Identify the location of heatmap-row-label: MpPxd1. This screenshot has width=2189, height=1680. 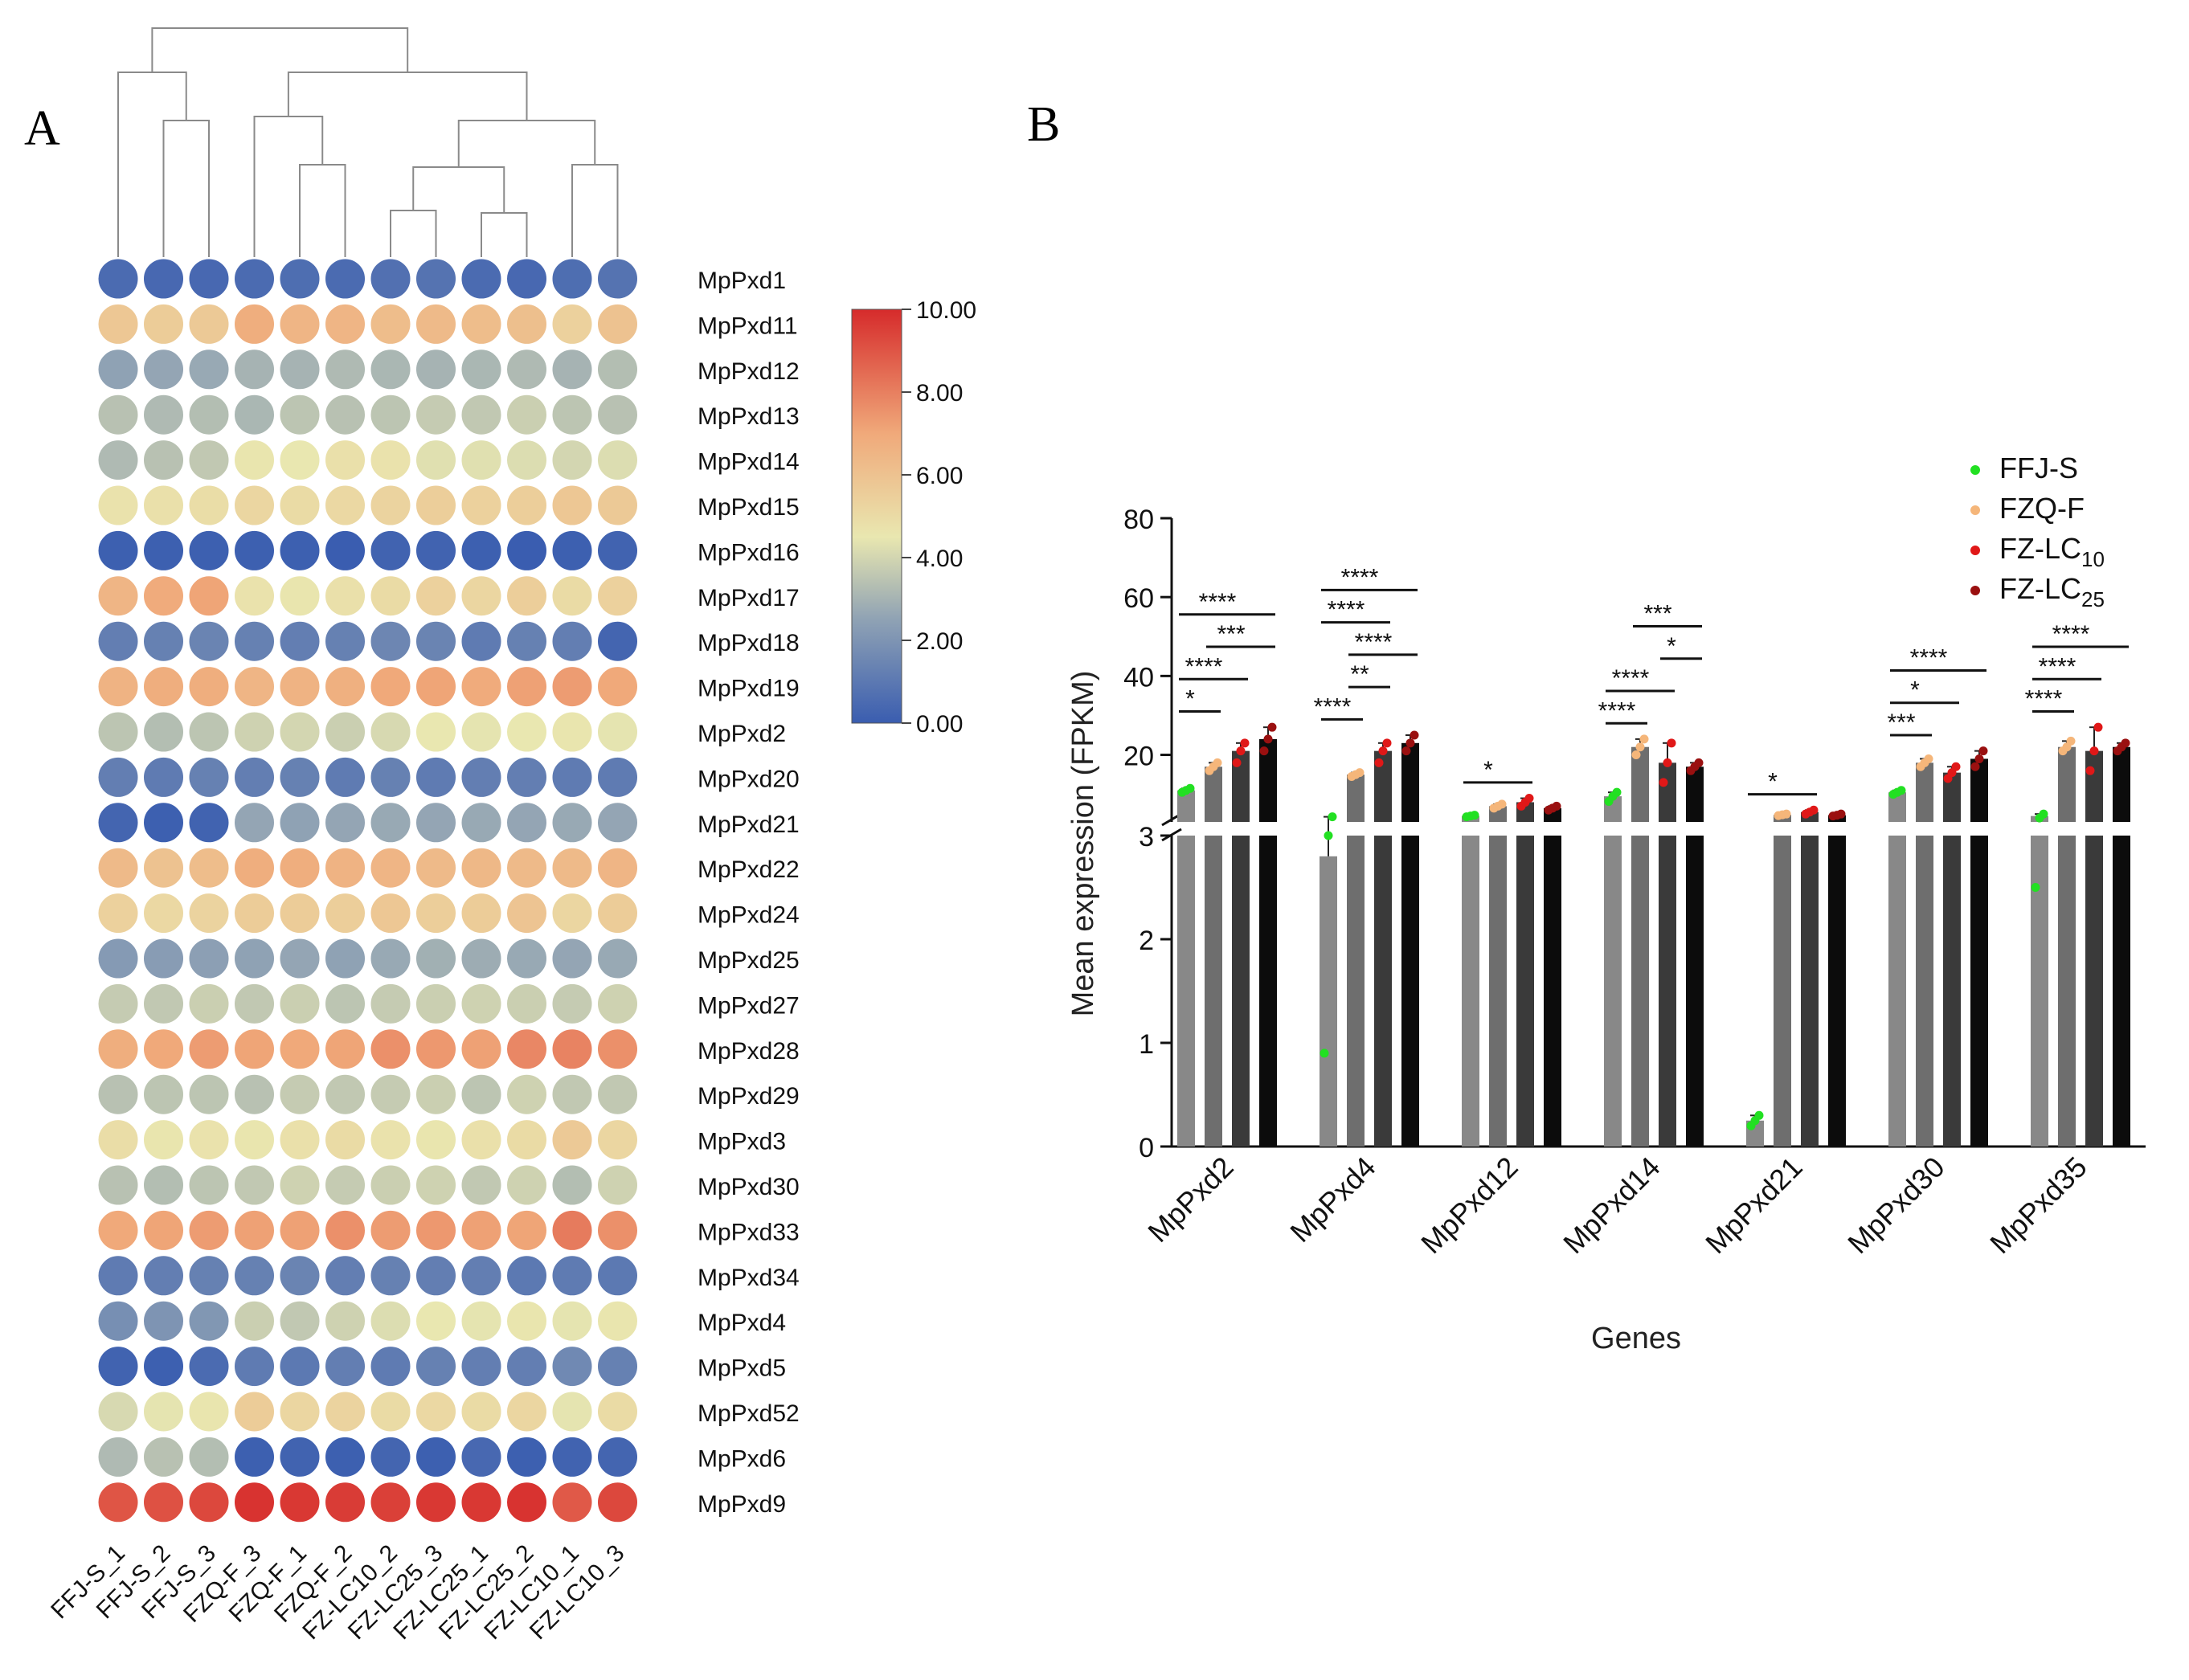
(742, 281).